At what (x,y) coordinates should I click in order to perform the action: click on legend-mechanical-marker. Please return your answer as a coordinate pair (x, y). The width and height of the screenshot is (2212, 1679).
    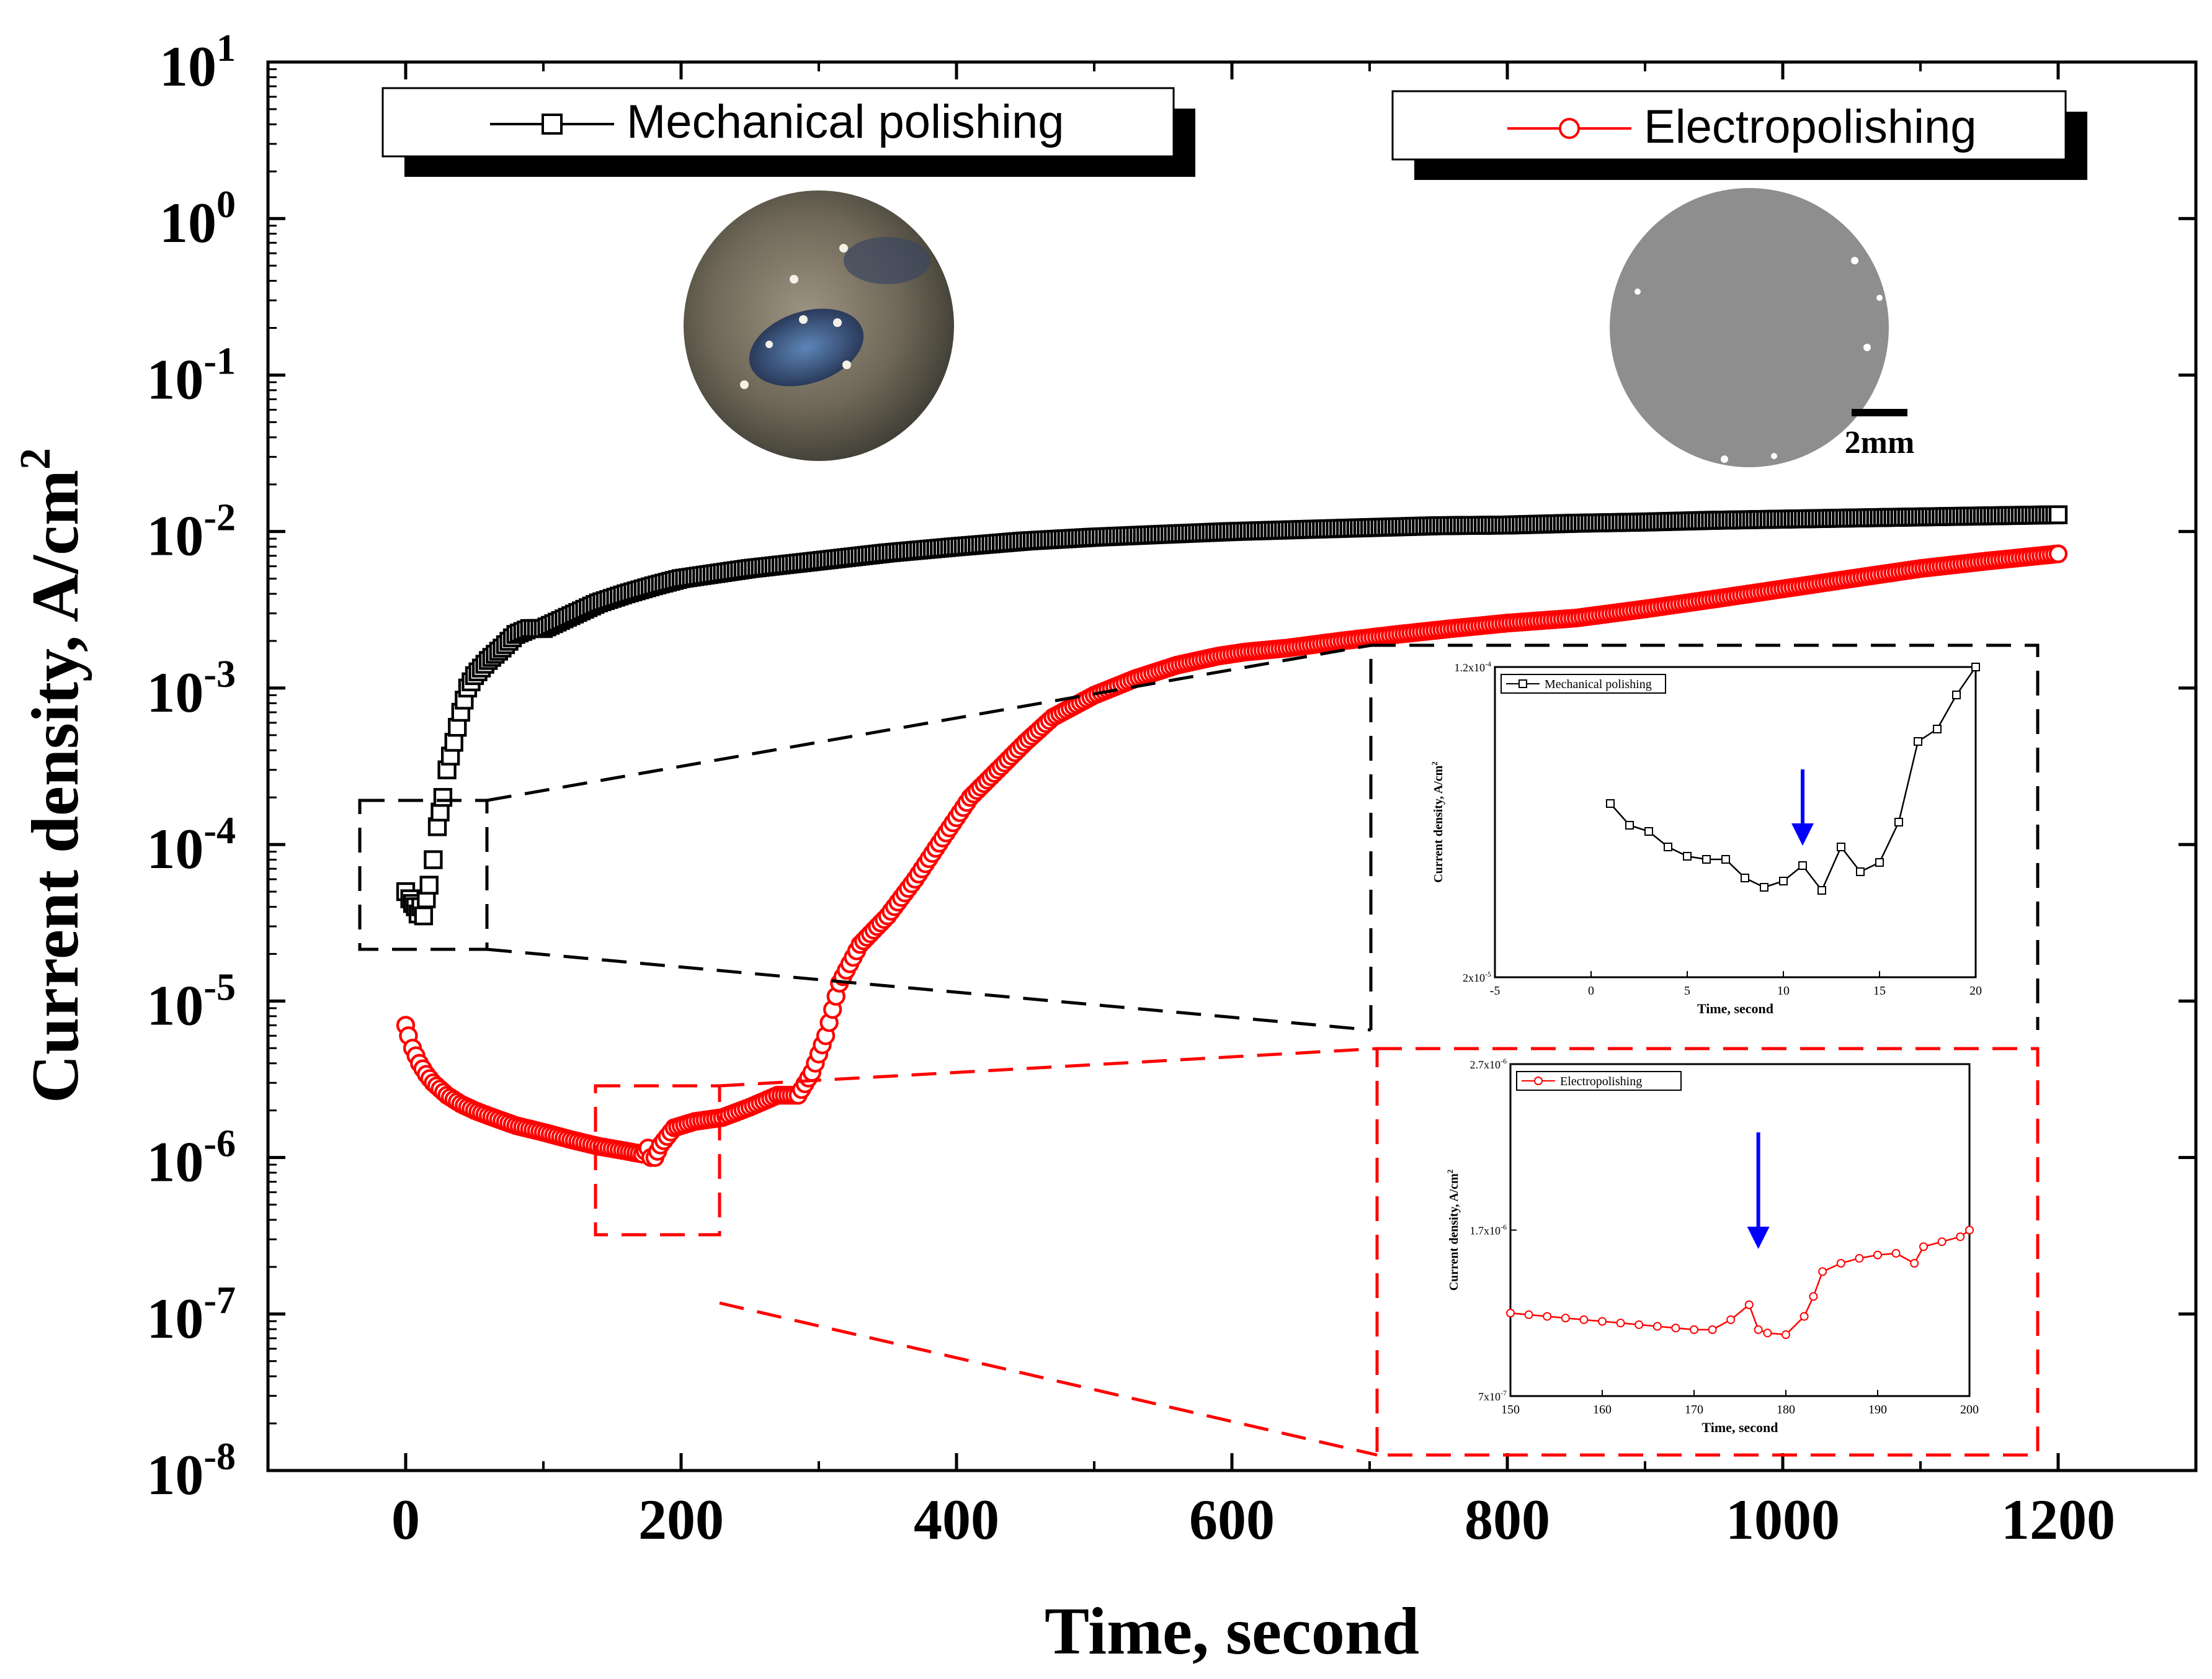
    Looking at the image, I should click on (552, 124).